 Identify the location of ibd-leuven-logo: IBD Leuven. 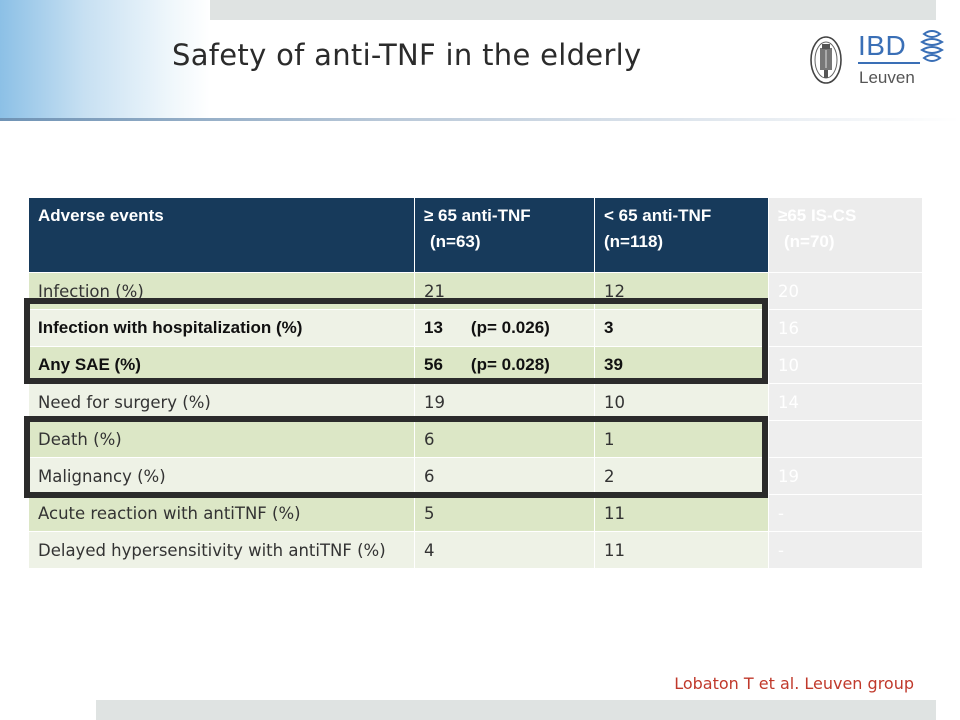
(903, 61).